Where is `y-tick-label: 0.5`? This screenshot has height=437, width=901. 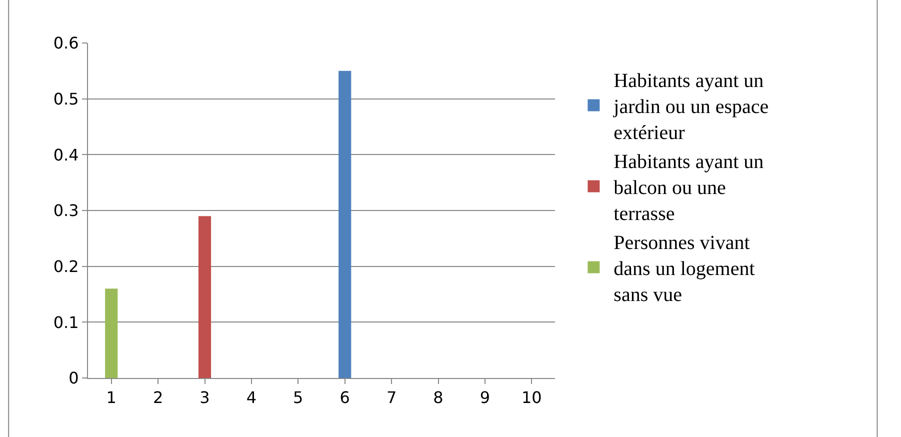 y-tick-label: 0.5 is located at coordinates (66, 98).